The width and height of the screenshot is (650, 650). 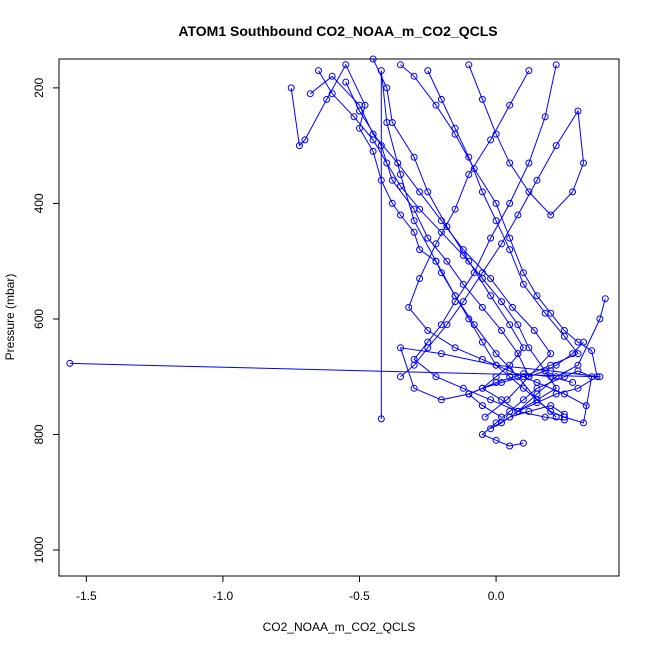 What do you see at coordinates (39, 203) in the screenshot?
I see `y-tick-label: 400` at bounding box center [39, 203].